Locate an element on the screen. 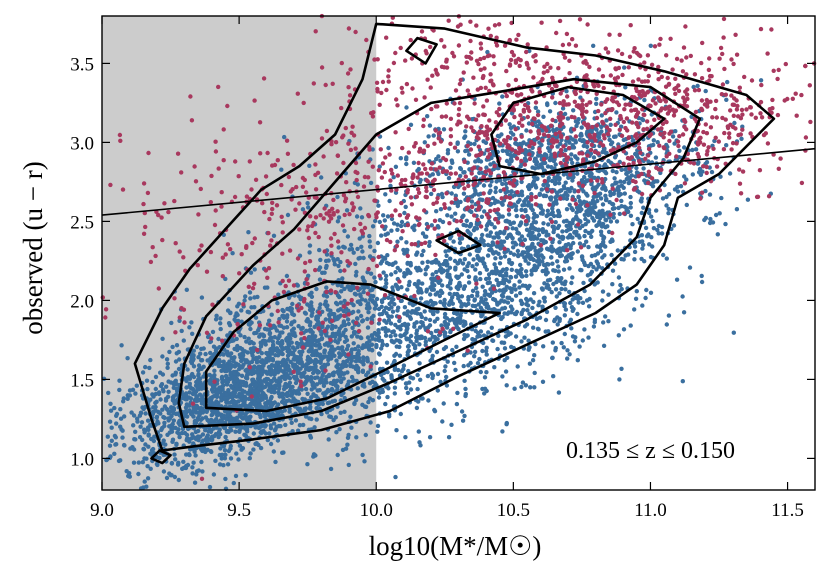 The image size is (831, 583). points-blue-point-2068 is located at coordinates (564, 188).